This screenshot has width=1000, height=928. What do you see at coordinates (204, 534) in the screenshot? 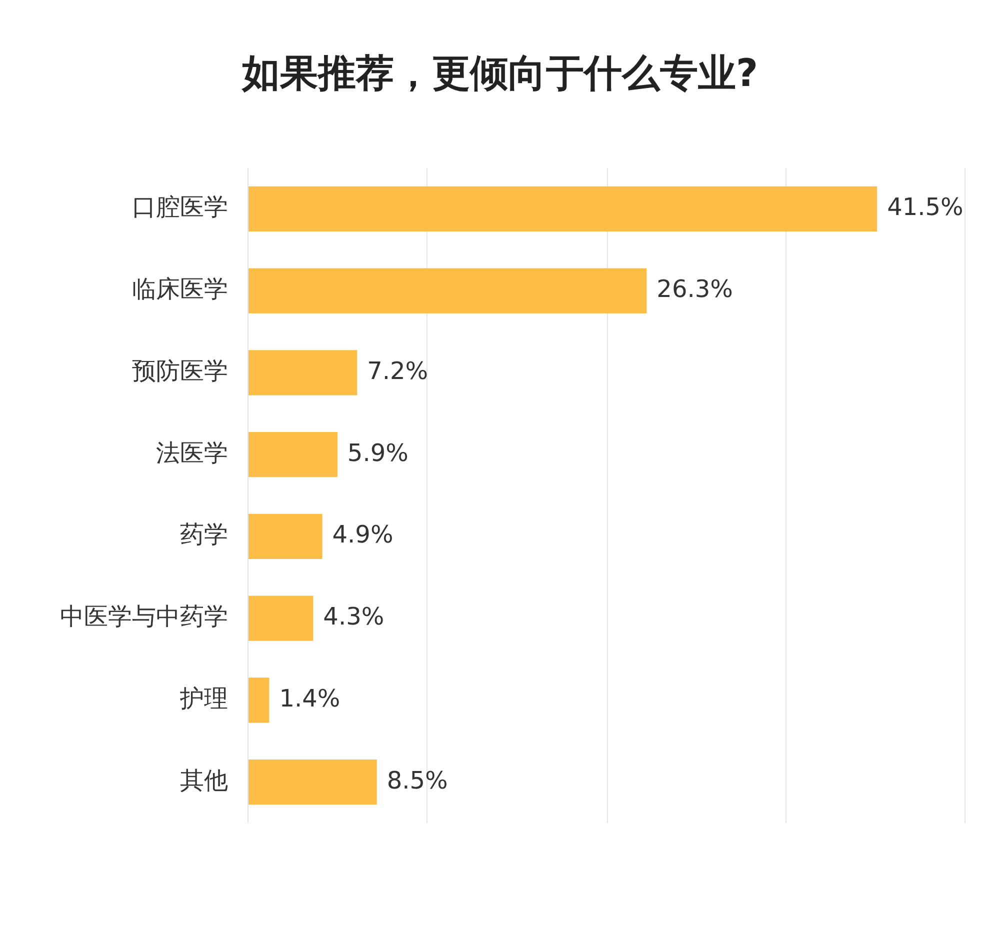
I see `y-tick-label: 药学` at bounding box center [204, 534].